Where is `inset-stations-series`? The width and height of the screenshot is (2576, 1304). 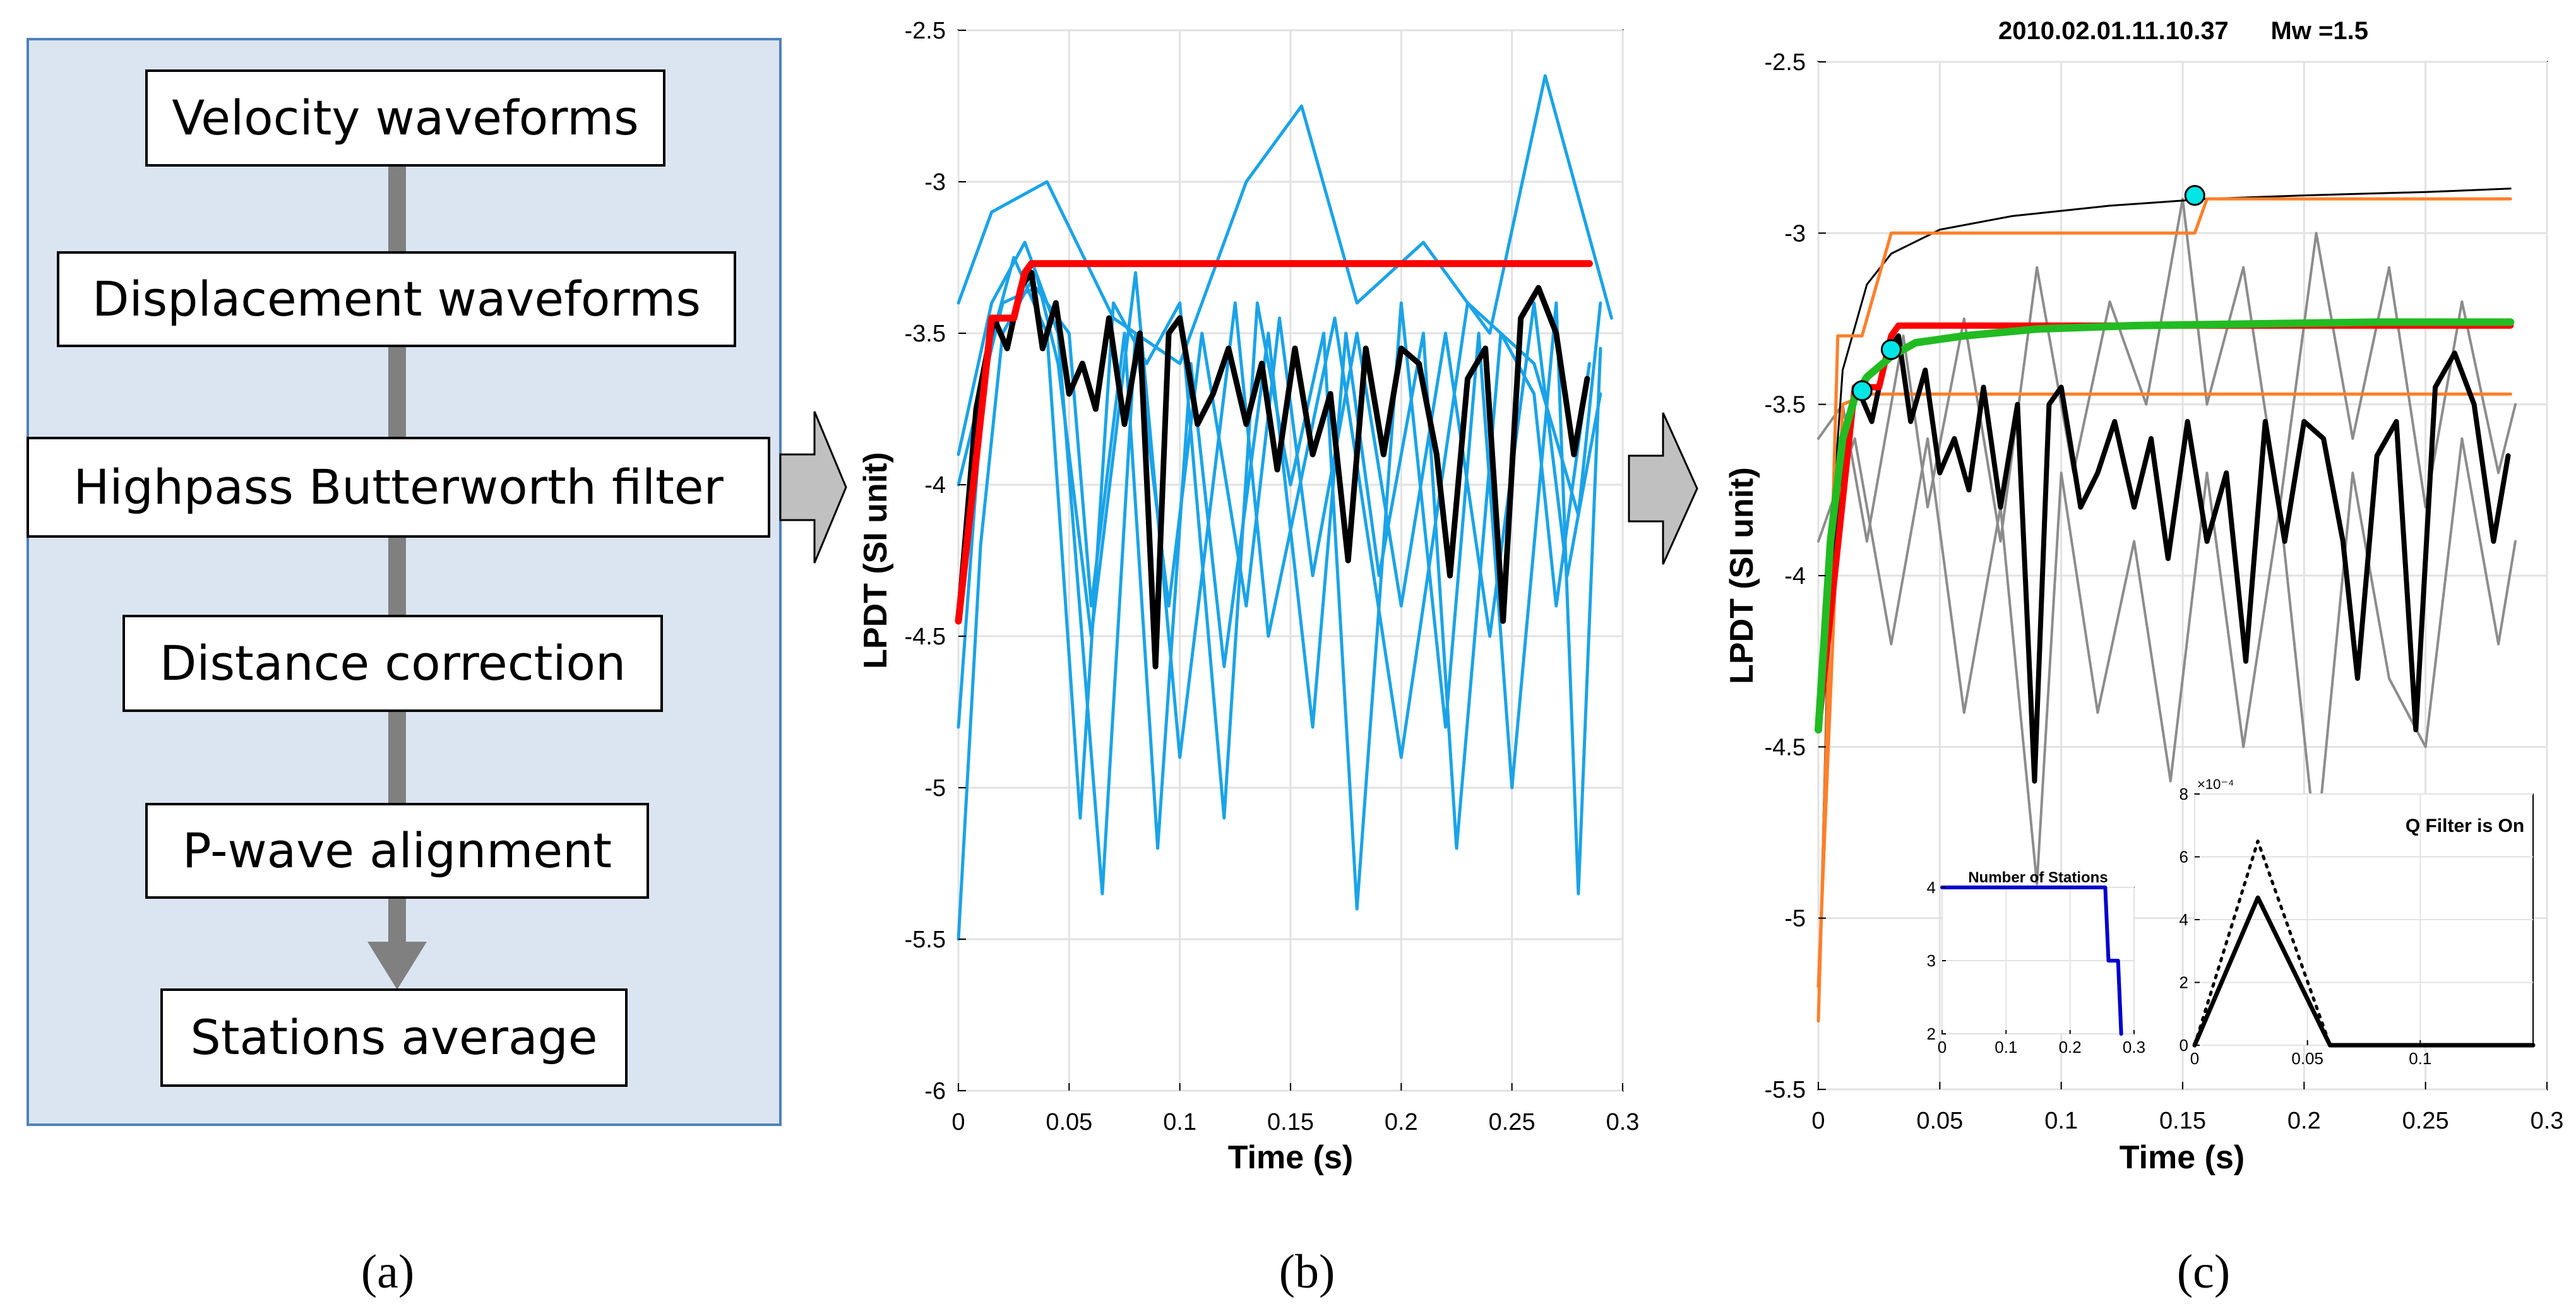 inset-stations-series is located at coordinates (2031, 961).